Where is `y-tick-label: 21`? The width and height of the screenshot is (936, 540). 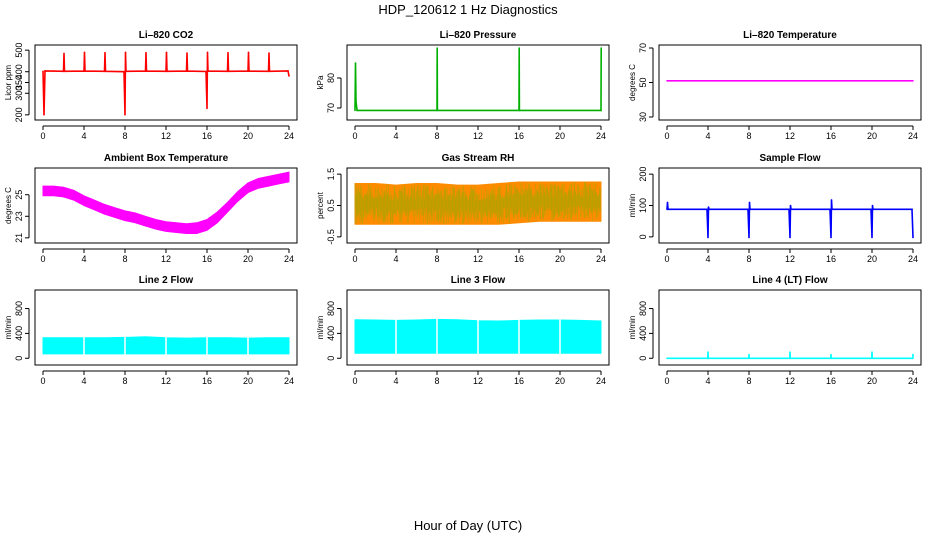 y-tick-label: 21 is located at coordinates (19, 238).